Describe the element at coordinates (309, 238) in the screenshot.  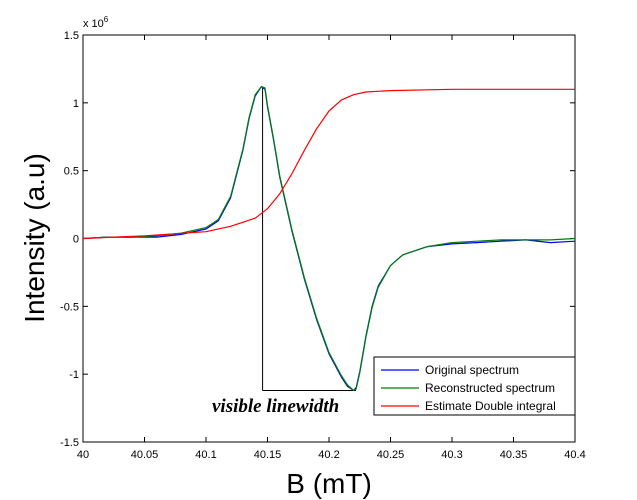
I see `linewidth-bracket` at that location.